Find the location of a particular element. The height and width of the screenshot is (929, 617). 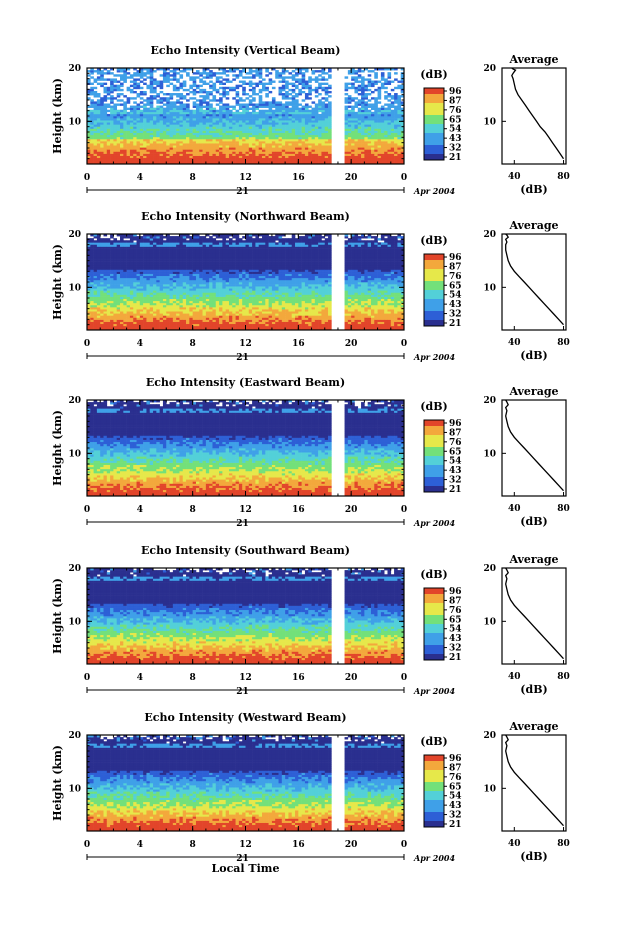

profile-line is located at coordinates (538, 113).